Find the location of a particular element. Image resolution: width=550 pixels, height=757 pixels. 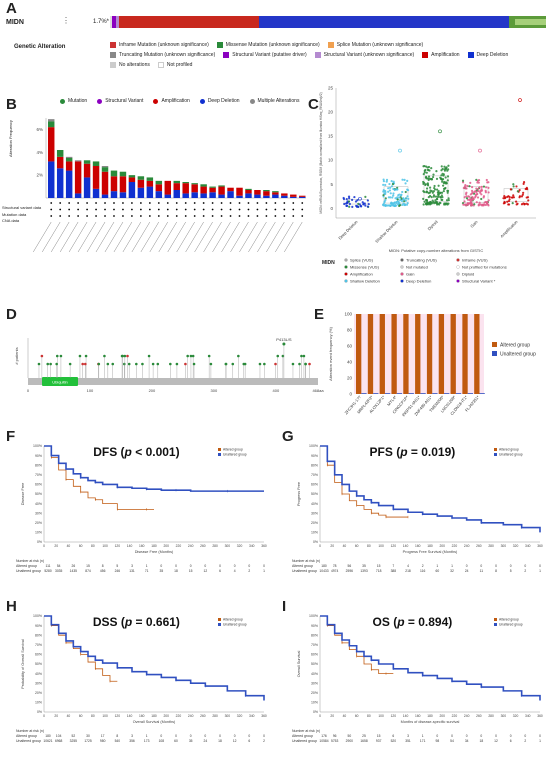

y-tick-label: 100% is located at coordinates (313, 446).